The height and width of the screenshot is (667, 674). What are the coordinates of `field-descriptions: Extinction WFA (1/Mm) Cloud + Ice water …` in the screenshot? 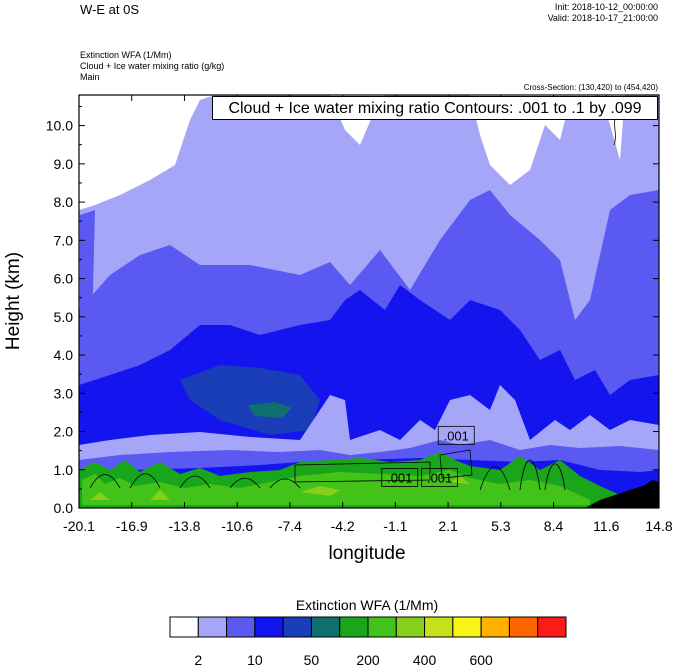 It's located at (152, 66).